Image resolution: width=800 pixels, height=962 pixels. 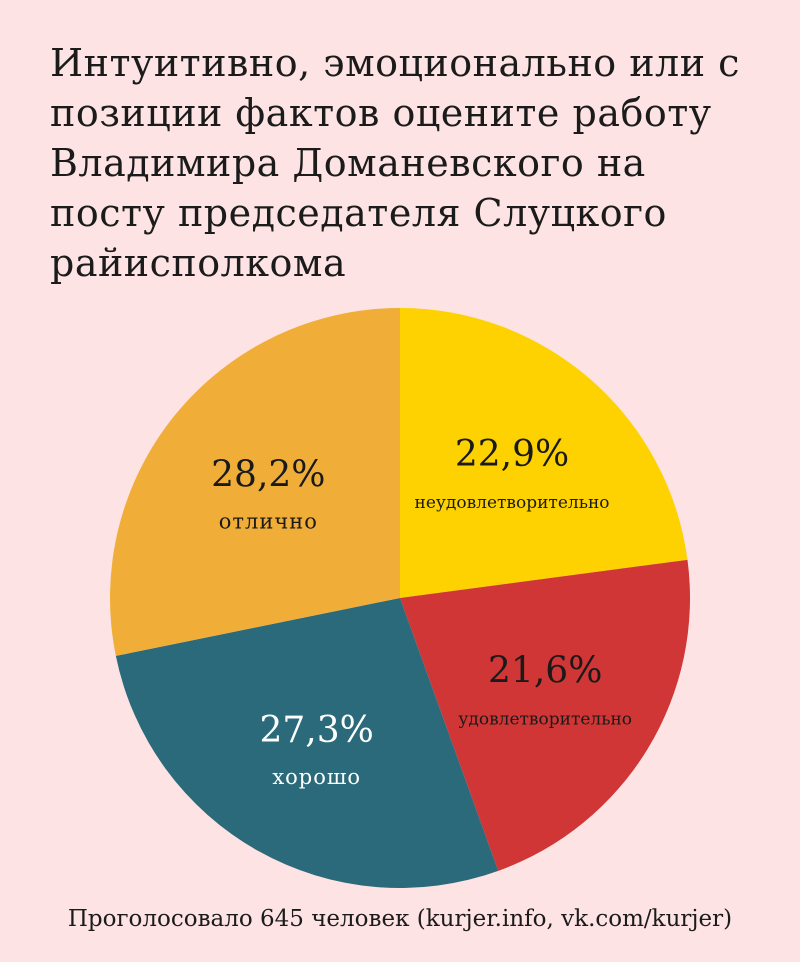 What do you see at coordinates (316, 777) in the screenshot?
I see `slice-category-label: хорошо` at bounding box center [316, 777].